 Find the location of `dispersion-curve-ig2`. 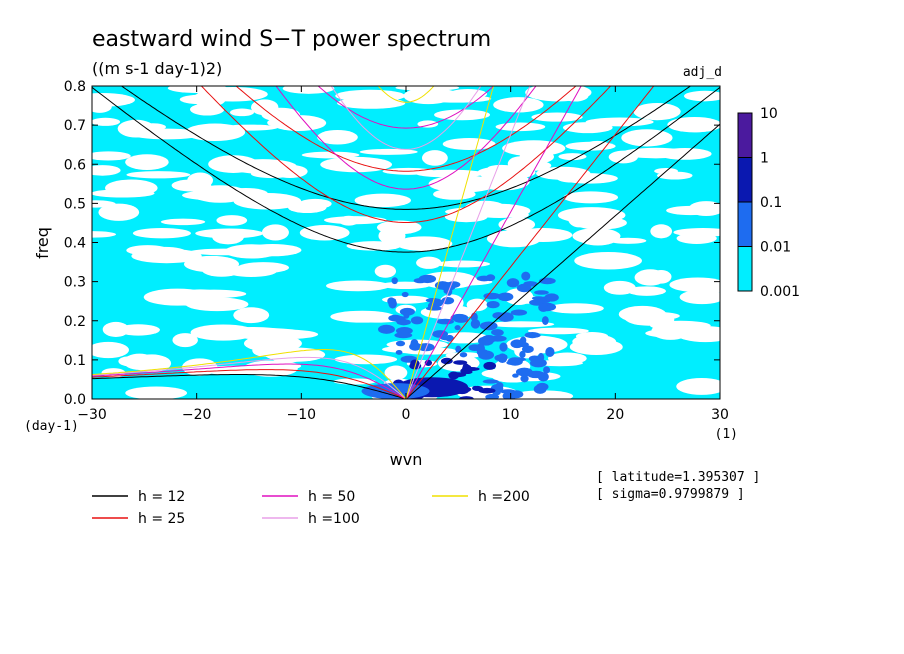

dispersion-curve-ig2 is located at coordinates (406, 107).